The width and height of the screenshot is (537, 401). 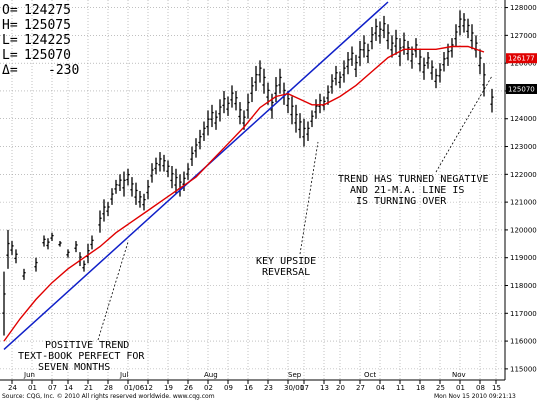 I want to click on x-tick-label: 18, so click(x=420, y=388).